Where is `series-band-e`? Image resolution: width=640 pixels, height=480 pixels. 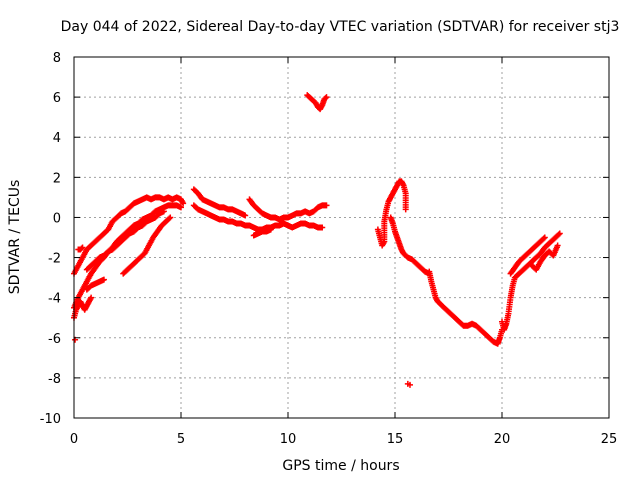 series-band-e is located at coordinates (125, 240).